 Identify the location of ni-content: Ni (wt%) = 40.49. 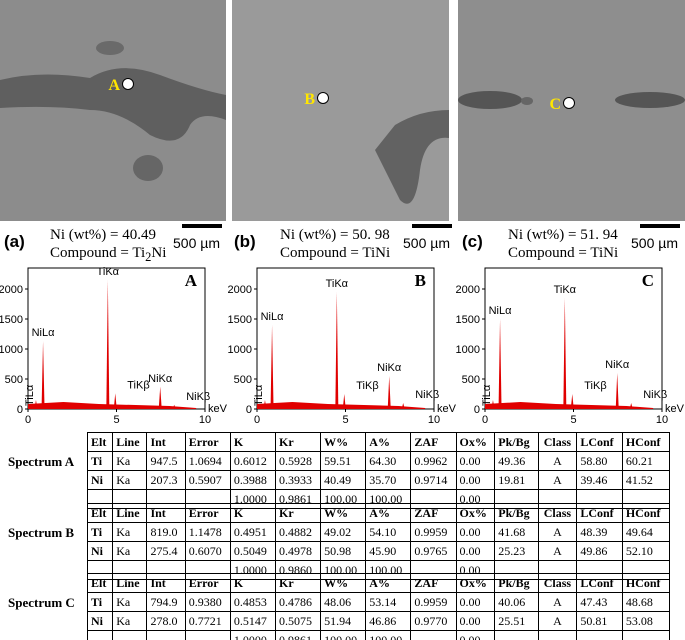
(103, 235).